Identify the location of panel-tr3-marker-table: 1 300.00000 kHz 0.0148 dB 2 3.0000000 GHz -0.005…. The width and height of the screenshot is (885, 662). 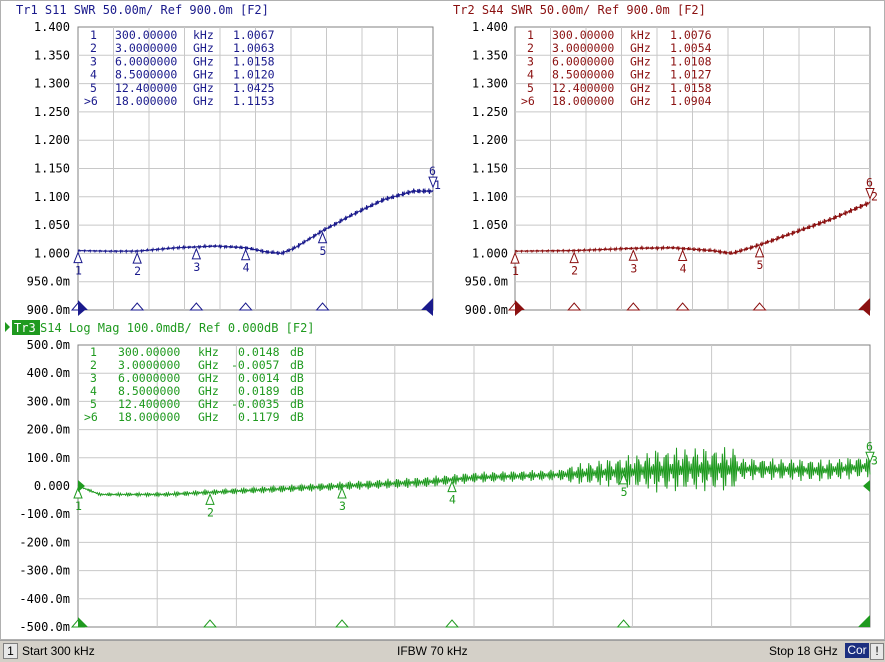
(194, 384).